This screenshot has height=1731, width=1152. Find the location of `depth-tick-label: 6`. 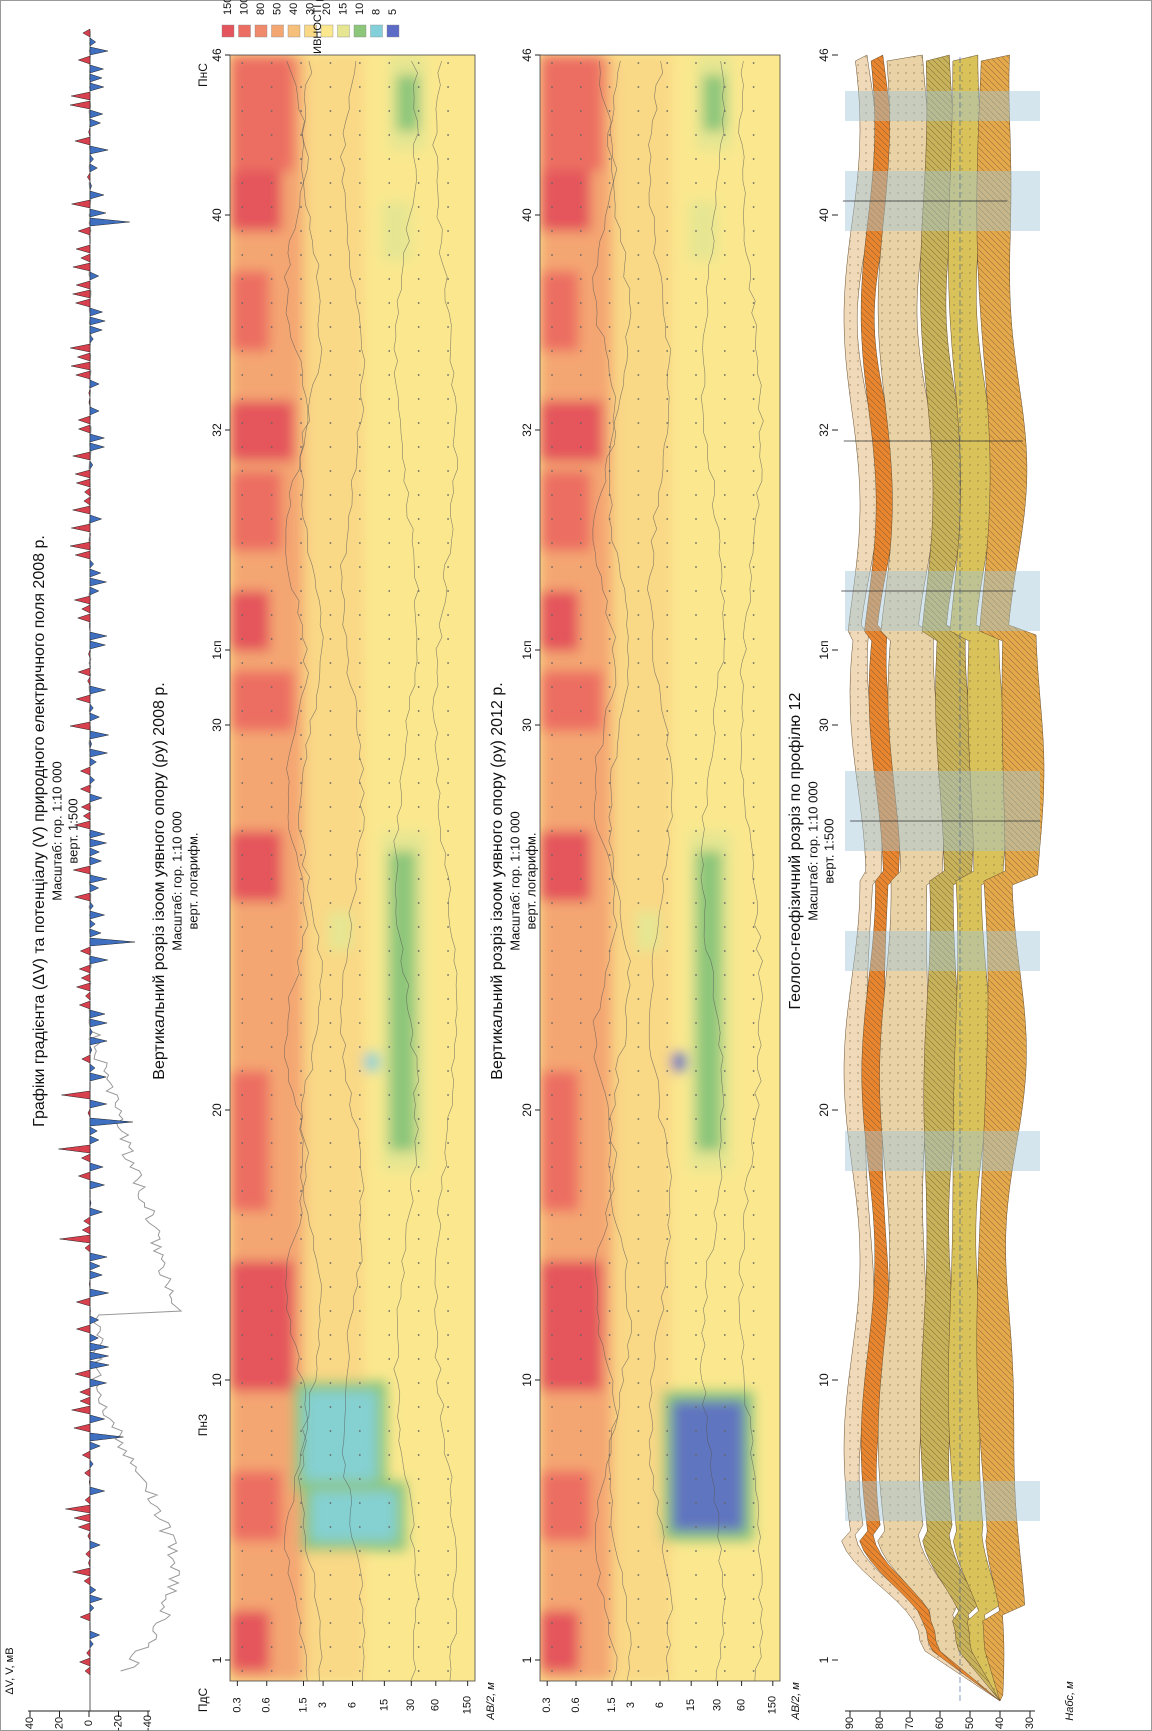

depth-tick-label: 6 is located at coordinates (352, 1705).